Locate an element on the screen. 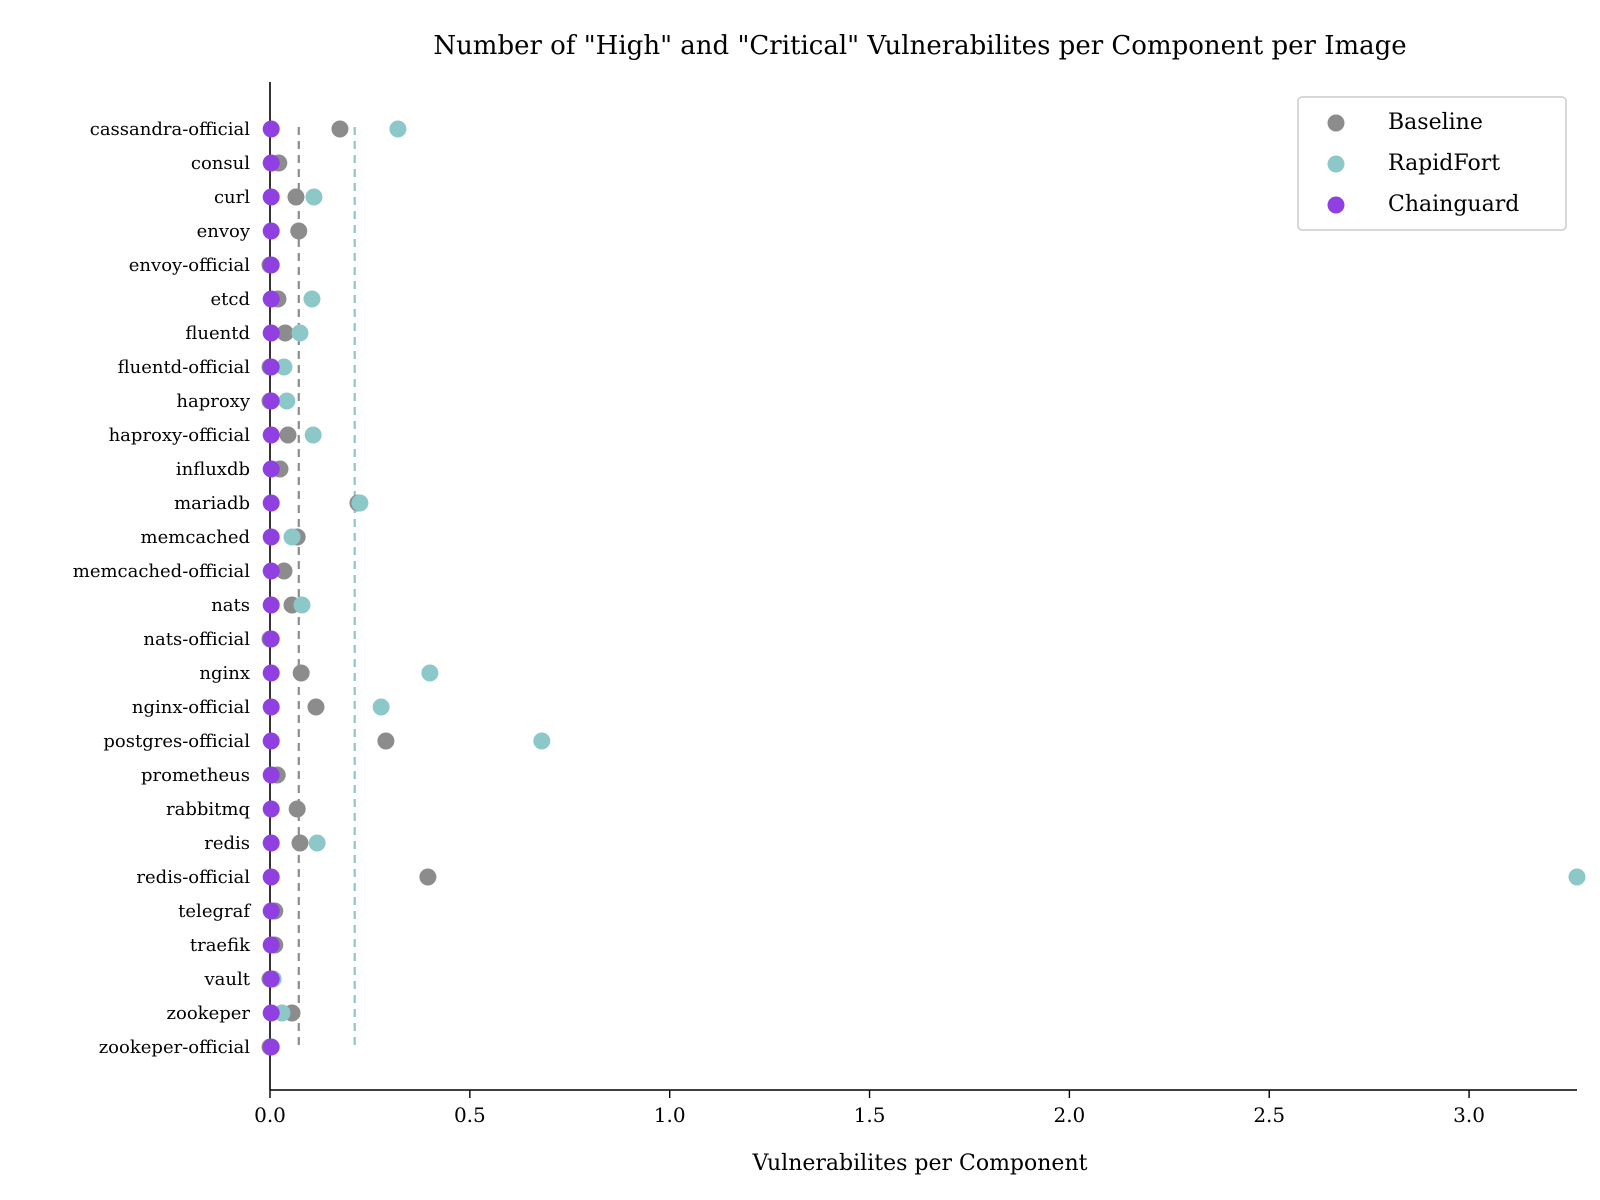  y-tick-label: zookeper-official is located at coordinates (175, 1047).